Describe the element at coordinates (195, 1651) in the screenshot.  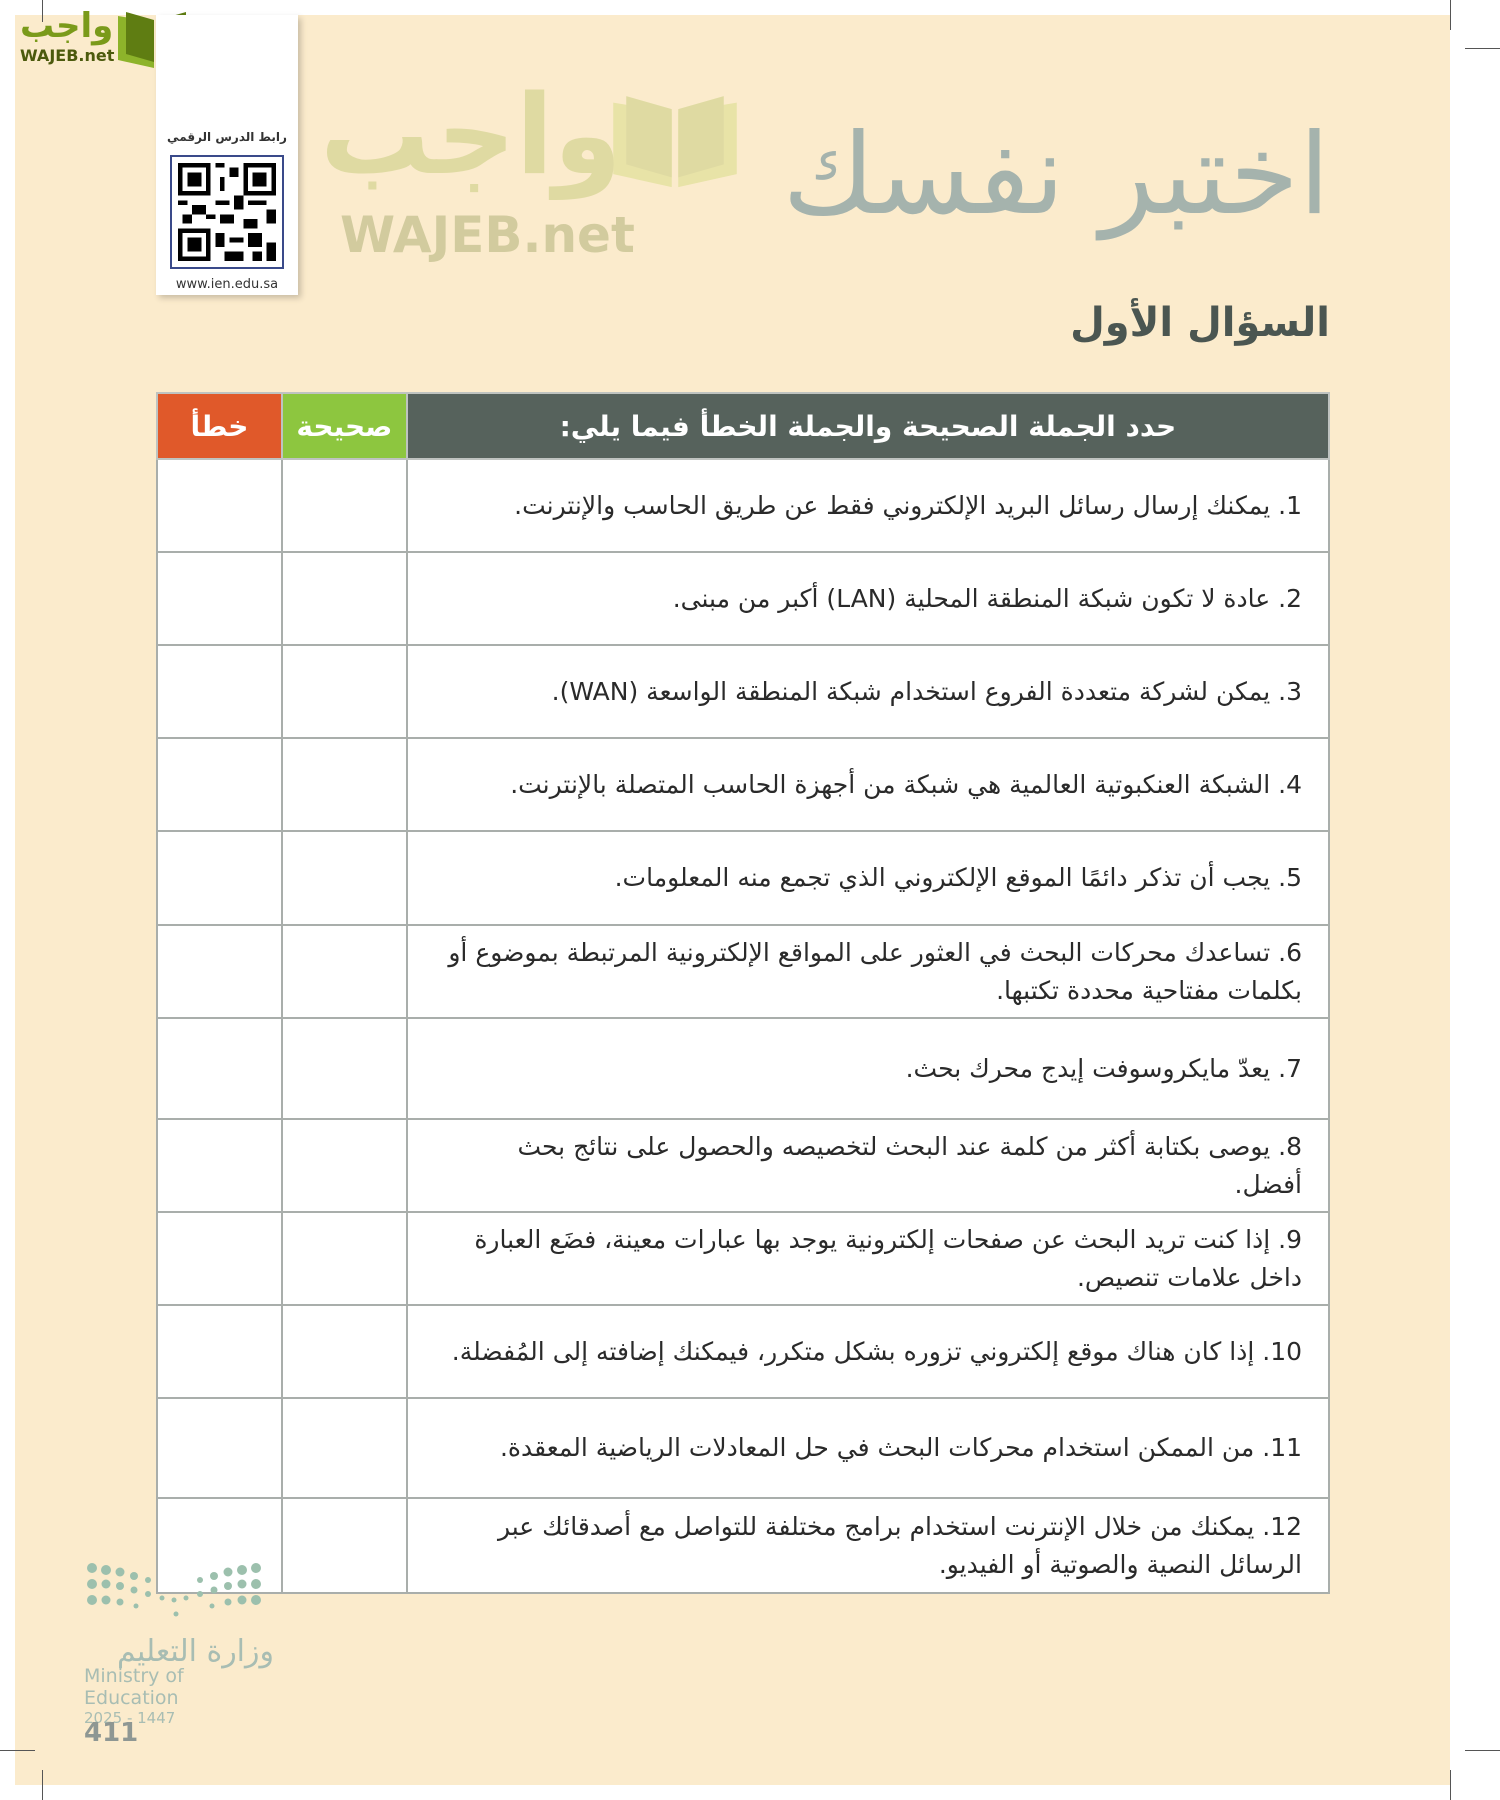
I see `ministry-arabic: وزارة التعليم` at that location.